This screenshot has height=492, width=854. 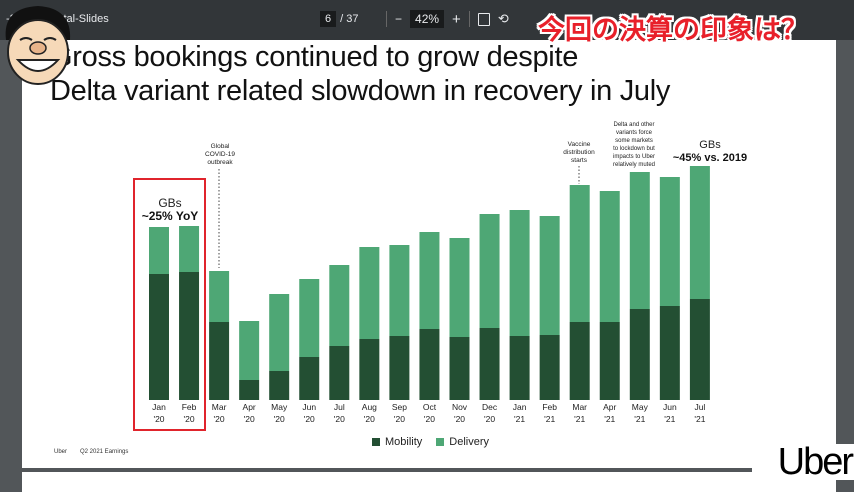 I want to click on video-caption-overlay: 今回の決算の印象は？, so click(x=673, y=30).